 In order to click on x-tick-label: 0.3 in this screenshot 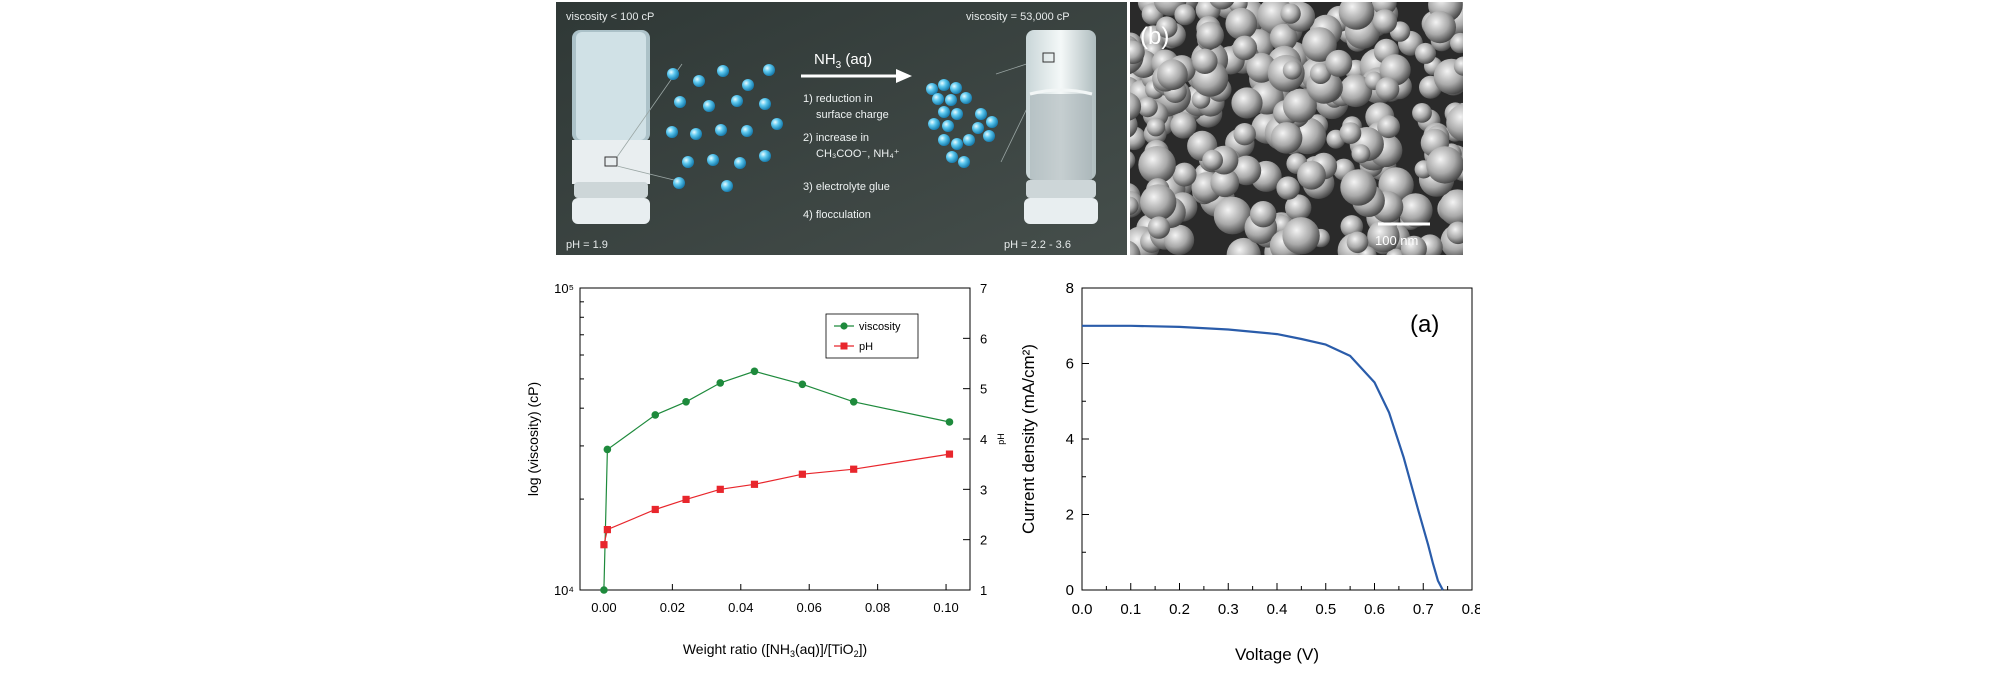, I will do `click(1228, 609)`.